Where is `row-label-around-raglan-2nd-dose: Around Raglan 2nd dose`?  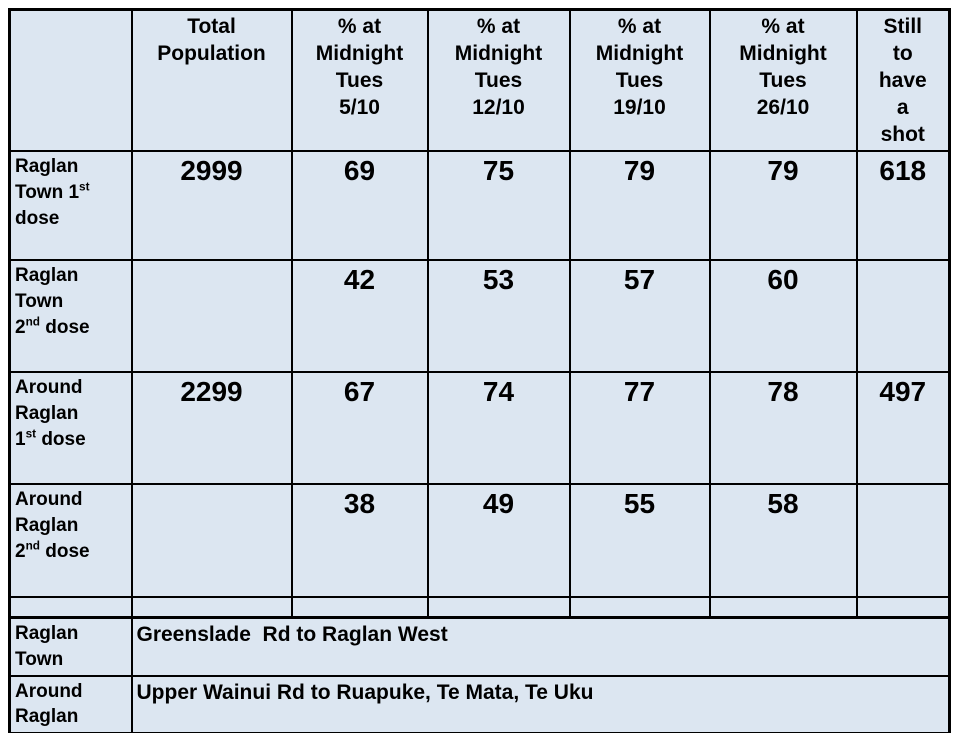
row-label-around-raglan-2nd-dose: Around Raglan 2nd dose is located at coordinates (70, 541).